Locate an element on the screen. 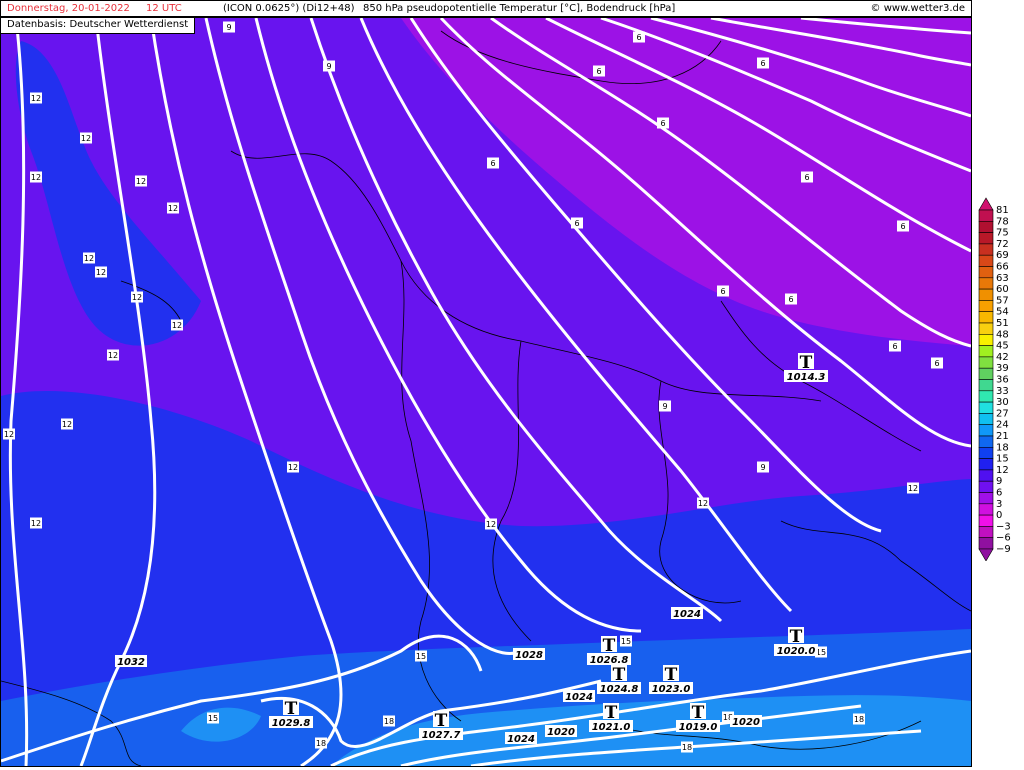 Image resolution: width=1024 pixels, height=770 pixels. legend-tick-label: 12 is located at coordinates (1002, 470).